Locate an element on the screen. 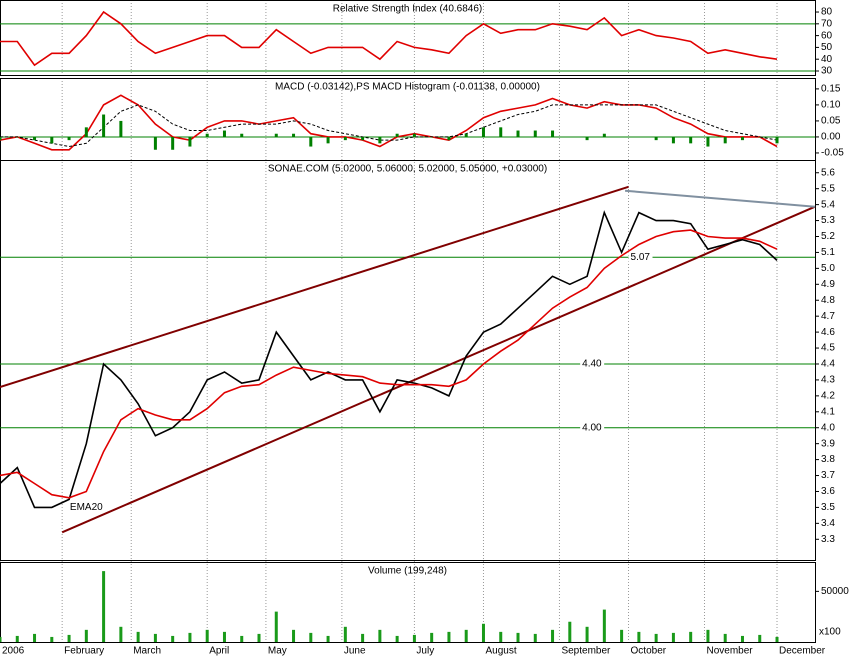  series-label: EMA20 is located at coordinates (86, 507).